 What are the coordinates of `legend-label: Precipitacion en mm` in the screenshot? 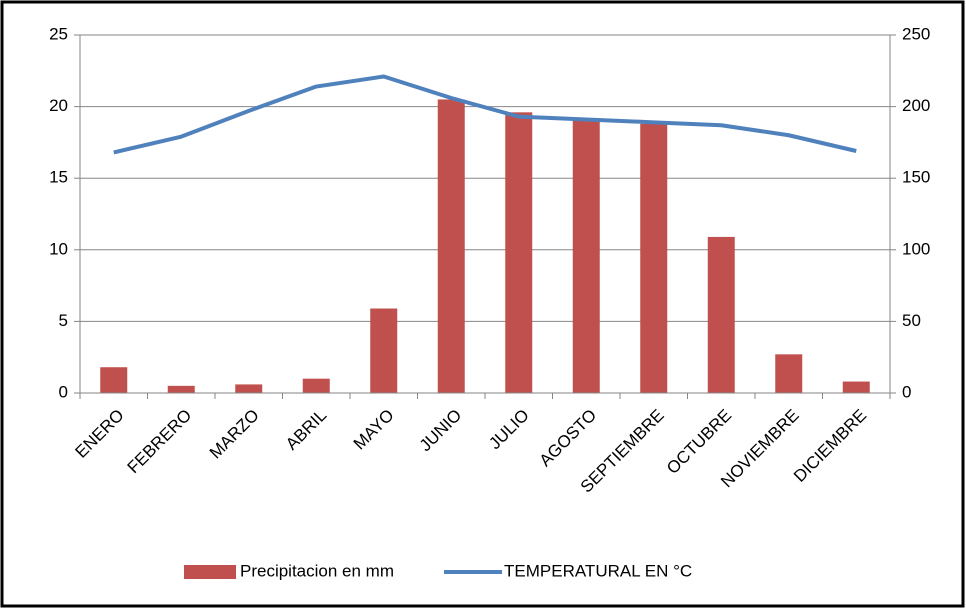 It's located at (317, 570).